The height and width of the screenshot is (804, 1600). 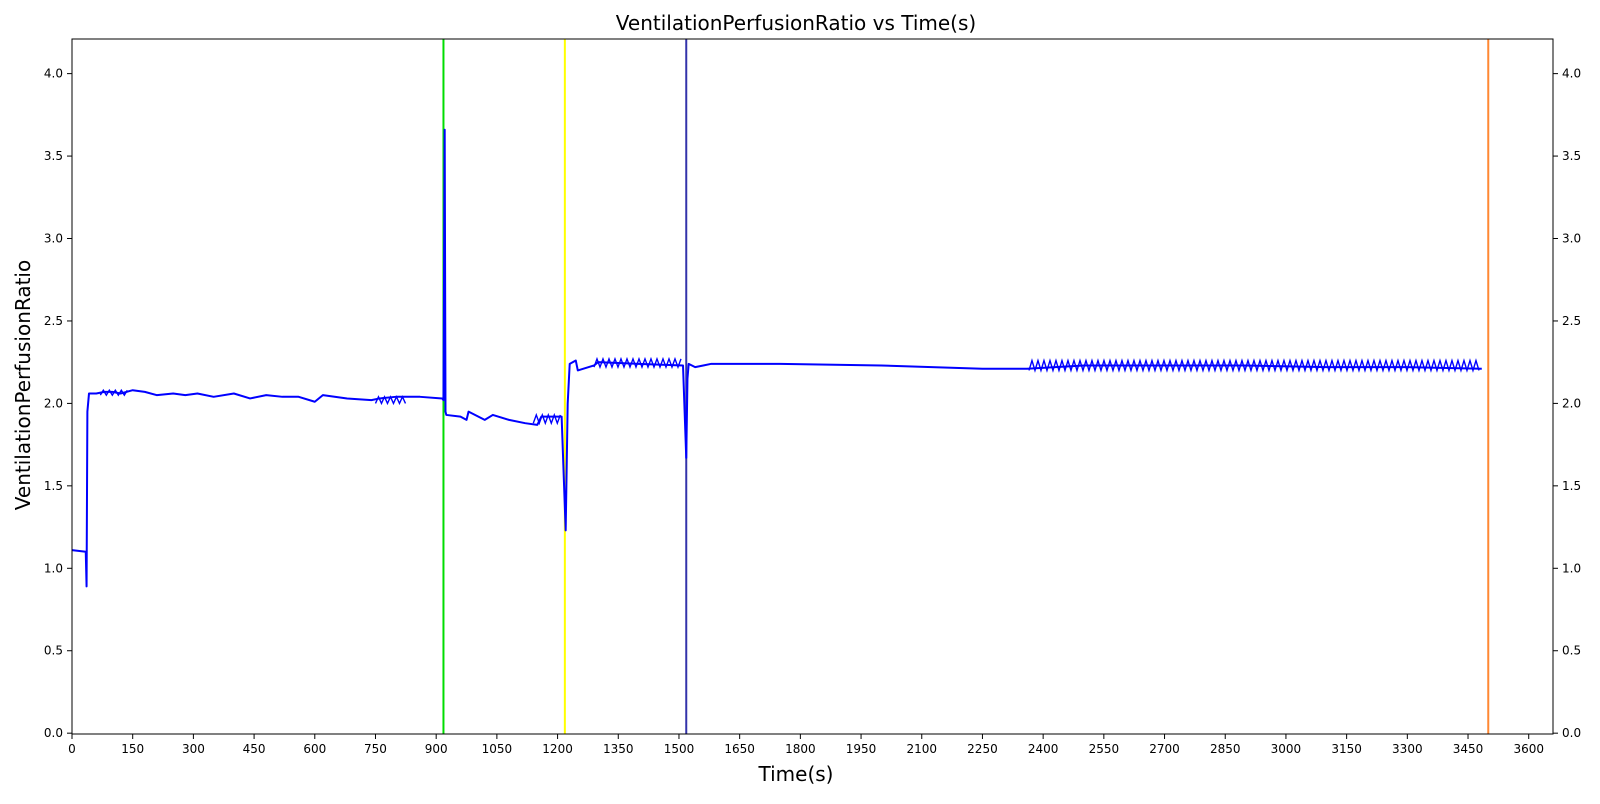 What do you see at coordinates (1104, 749) in the screenshot?
I see `x-tick-label: 2550` at bounding box center [1104, 749].